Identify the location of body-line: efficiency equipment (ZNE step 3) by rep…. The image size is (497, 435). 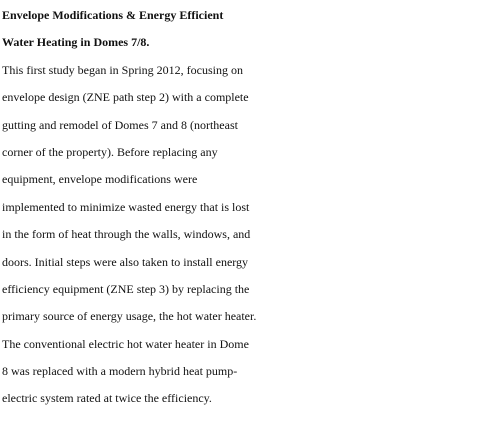
(248, 289).